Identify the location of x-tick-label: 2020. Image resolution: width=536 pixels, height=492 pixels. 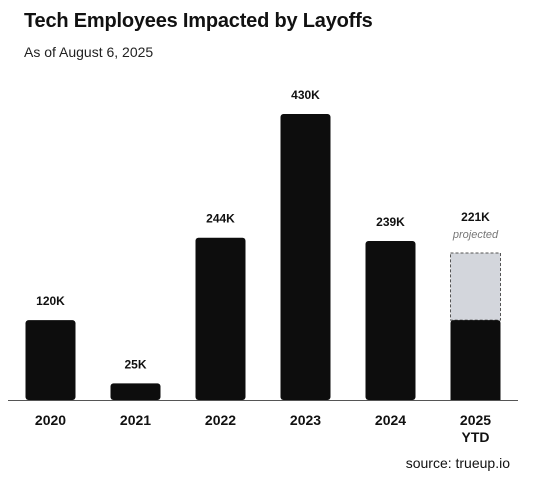
(50, 420).